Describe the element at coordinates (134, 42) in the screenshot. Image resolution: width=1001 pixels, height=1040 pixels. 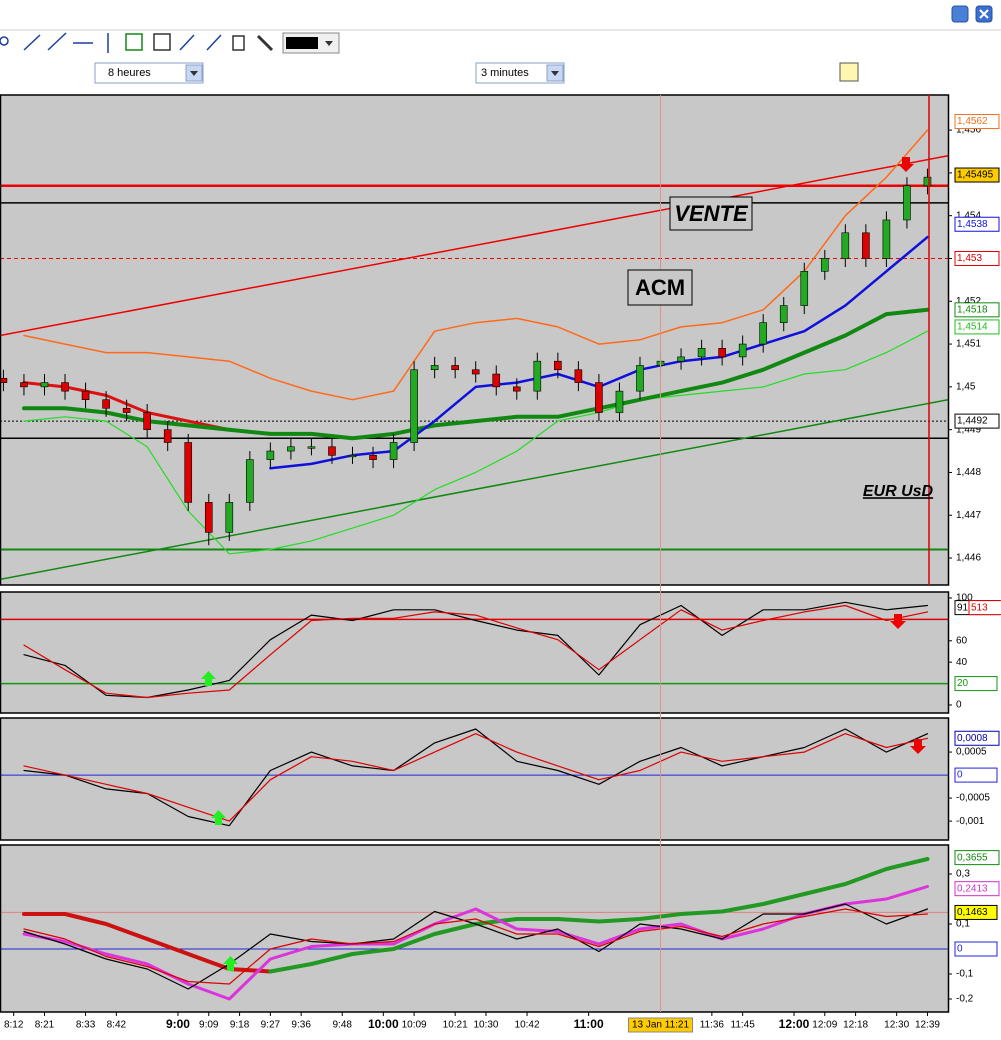
I see `fibo-tool` at that location.